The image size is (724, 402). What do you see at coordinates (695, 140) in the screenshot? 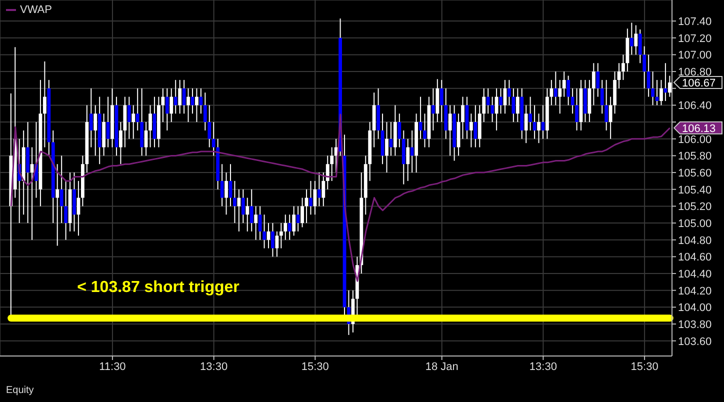
I see `y-tick-label: 106.00` at bounding box center [695, 140].